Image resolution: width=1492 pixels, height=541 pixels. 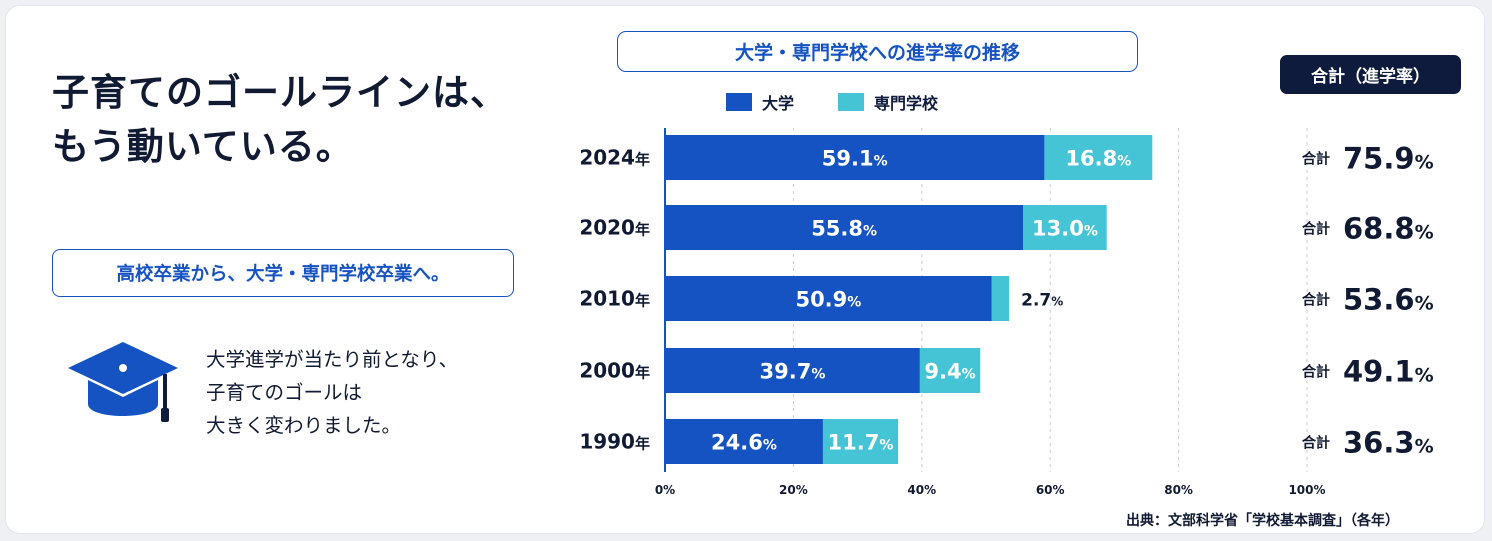 What do you see at coordinates (1388, 159) in the screenshot?
I see `total-value-2024: 75.9%` at bounding box center [1388, 159].